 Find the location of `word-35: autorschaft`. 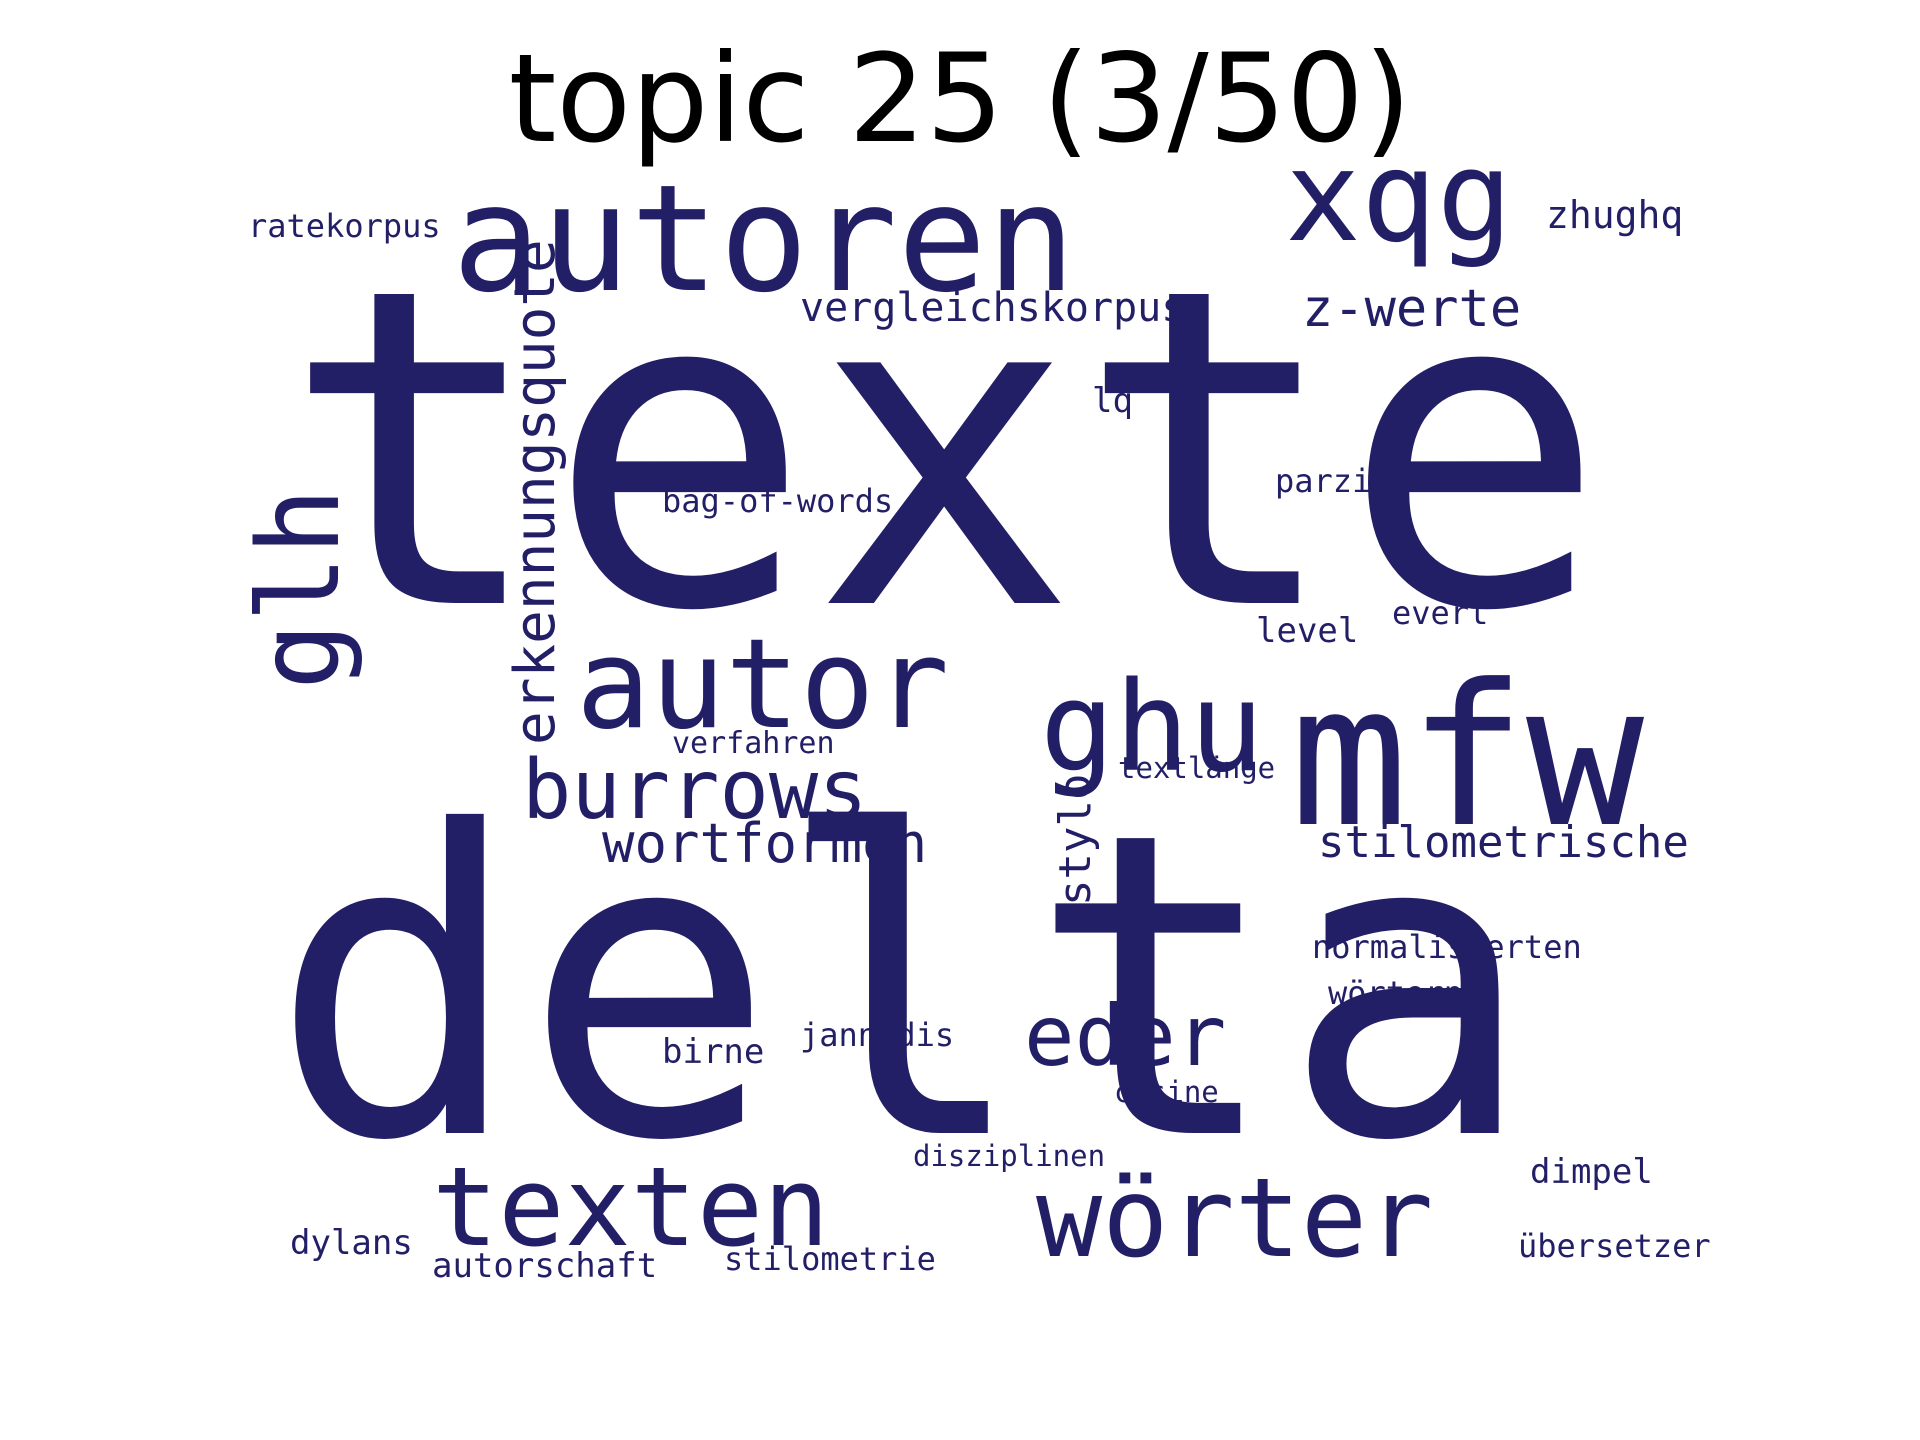

word-35: autorschaft is located at coordinates (544, 1266).